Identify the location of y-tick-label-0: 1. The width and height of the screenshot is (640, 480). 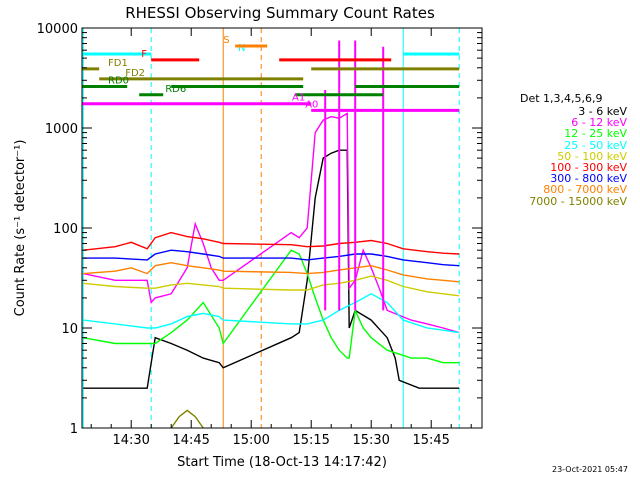
(74, 429).